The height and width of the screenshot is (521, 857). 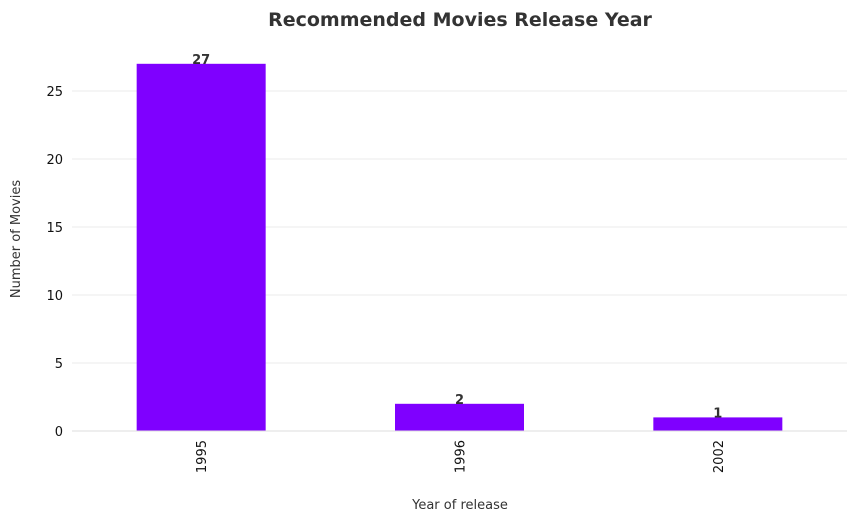 What do you see at coordinates (54, 296) in the screenshot?
I see `y-tick-label: 10` at bounding box center [54, 296].